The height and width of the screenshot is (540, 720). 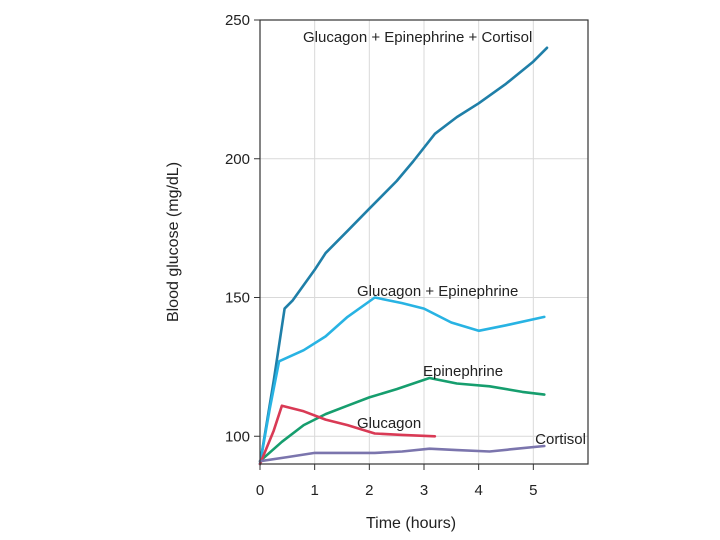 I want to click on x-tick-label: 1, so click(x=314, y=490).